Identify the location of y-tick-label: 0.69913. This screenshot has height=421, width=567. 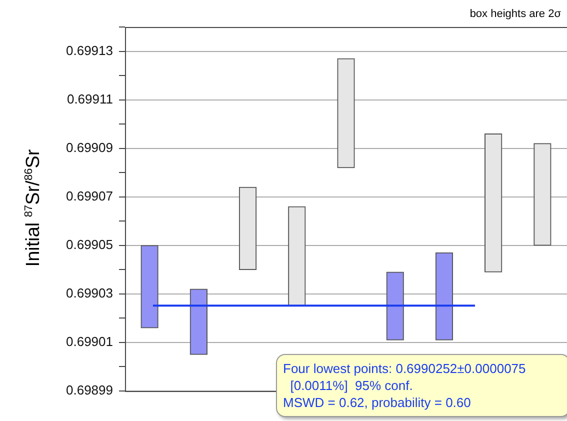
(89, 50).